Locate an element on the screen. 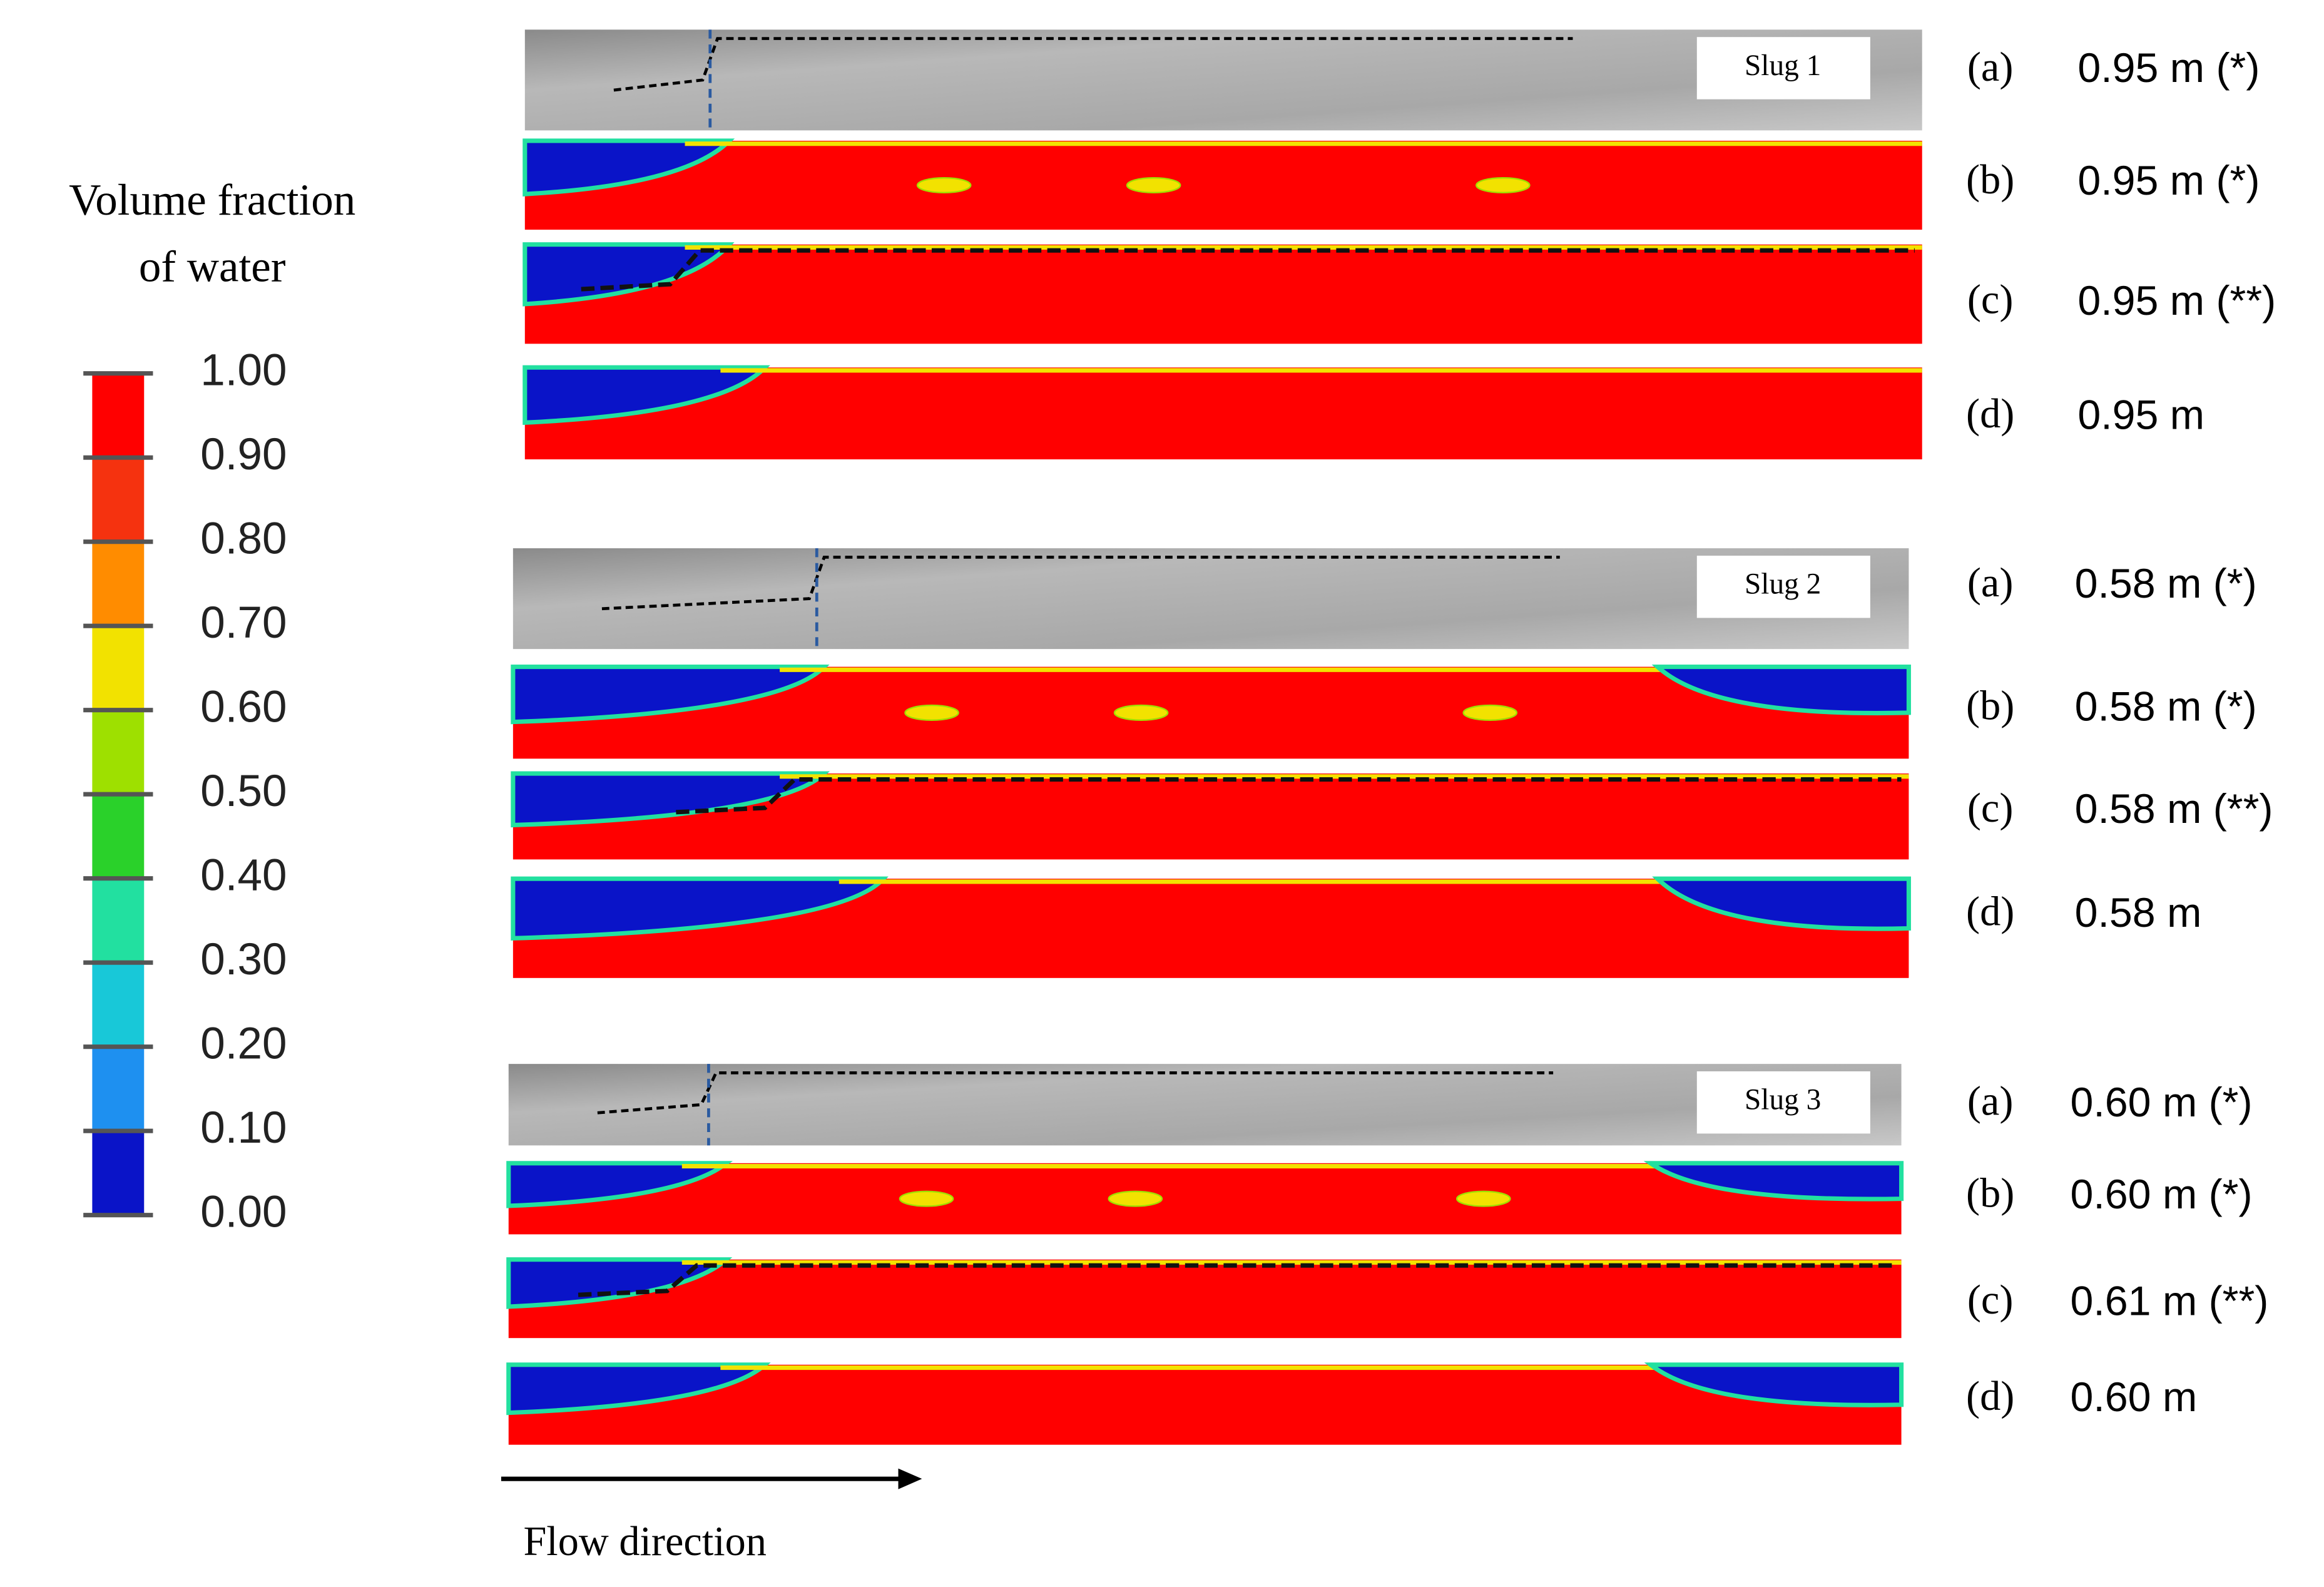 The width and height of the screenshot is (2324, 1587). colorbar-tick-label: 0.10 is located at coordinates (243, 1128).